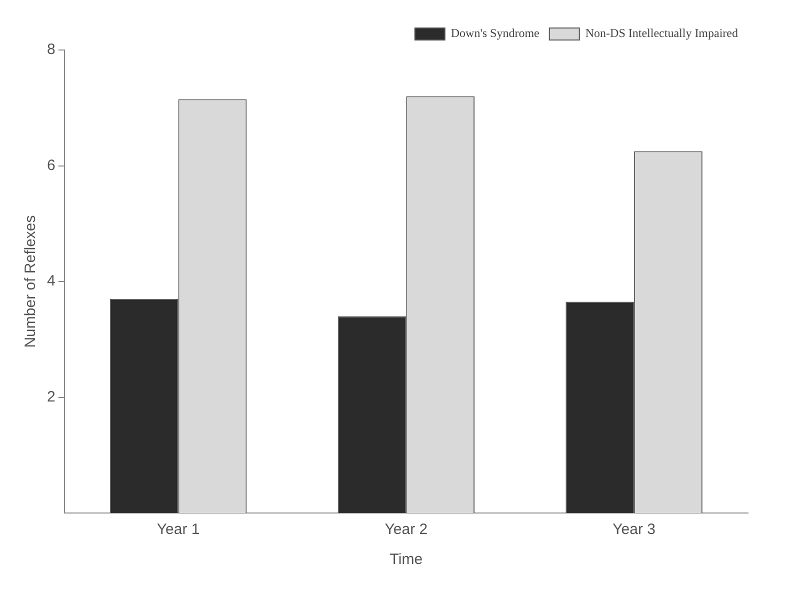 Image resolution: width=811 pixels, height=595 pixels. What do you see at coordinates (51, 49) in the screenshot?
I see `y-tick-label: 8` at bounding box center [51, 49].